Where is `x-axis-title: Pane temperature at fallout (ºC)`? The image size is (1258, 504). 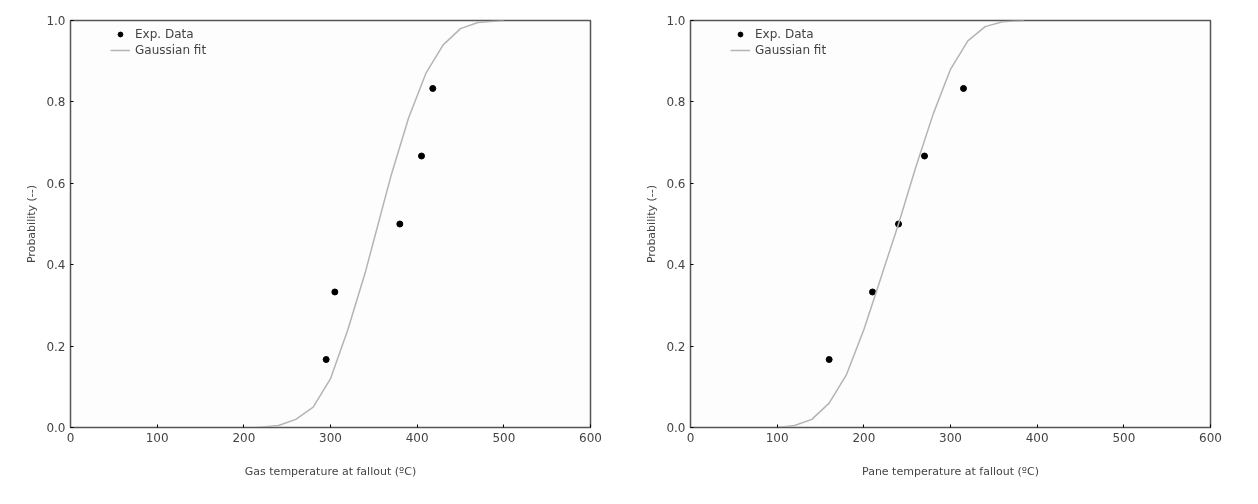
x-axis-title: Pane temperature at fallout (ºC) is located at coordinates (951, 471).